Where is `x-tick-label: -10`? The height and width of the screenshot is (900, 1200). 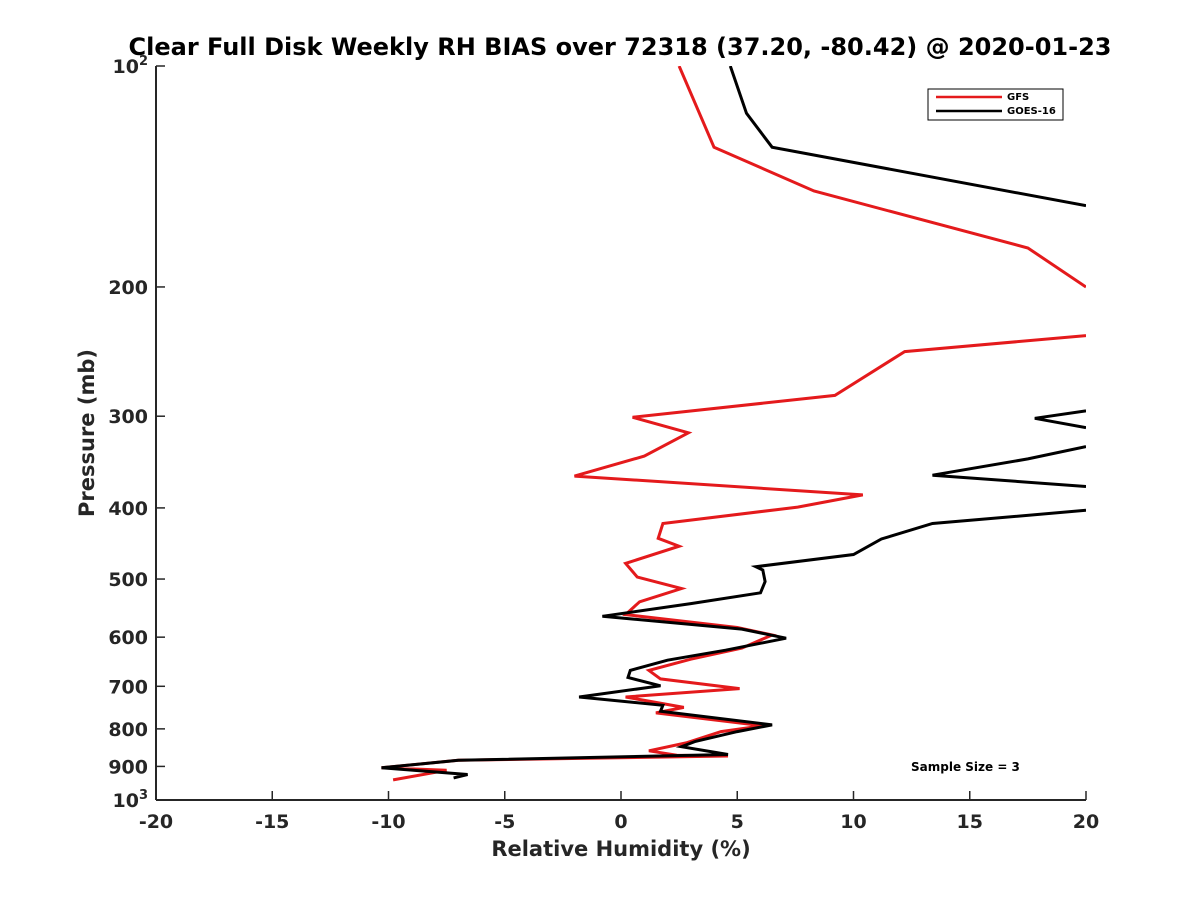 x-tick-label: -10 is located at coordinates (388, 822).